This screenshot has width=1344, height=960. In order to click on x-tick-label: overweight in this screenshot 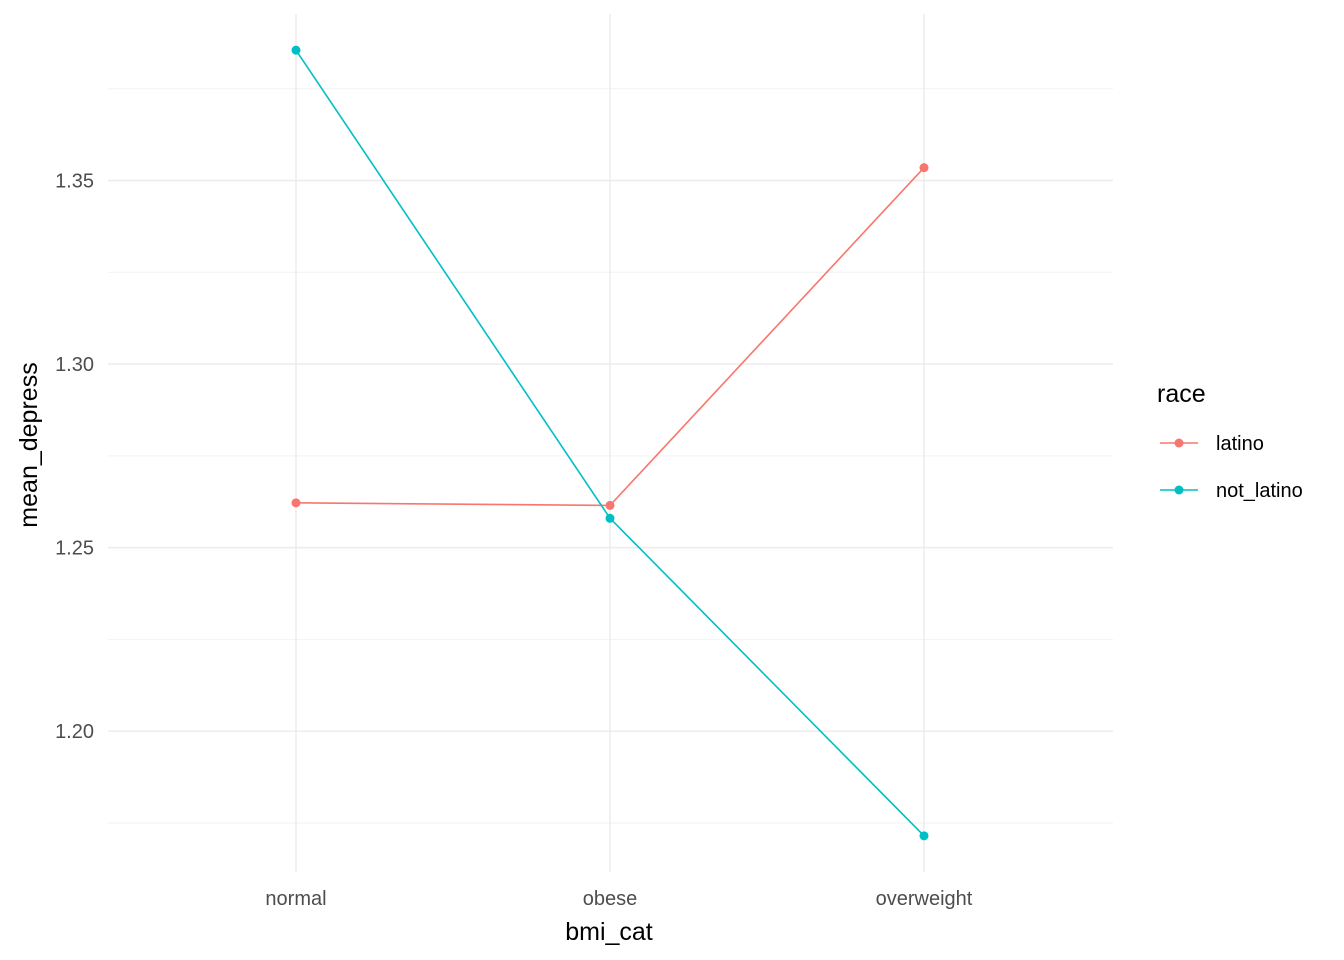, I will do `click(924, 899)`.